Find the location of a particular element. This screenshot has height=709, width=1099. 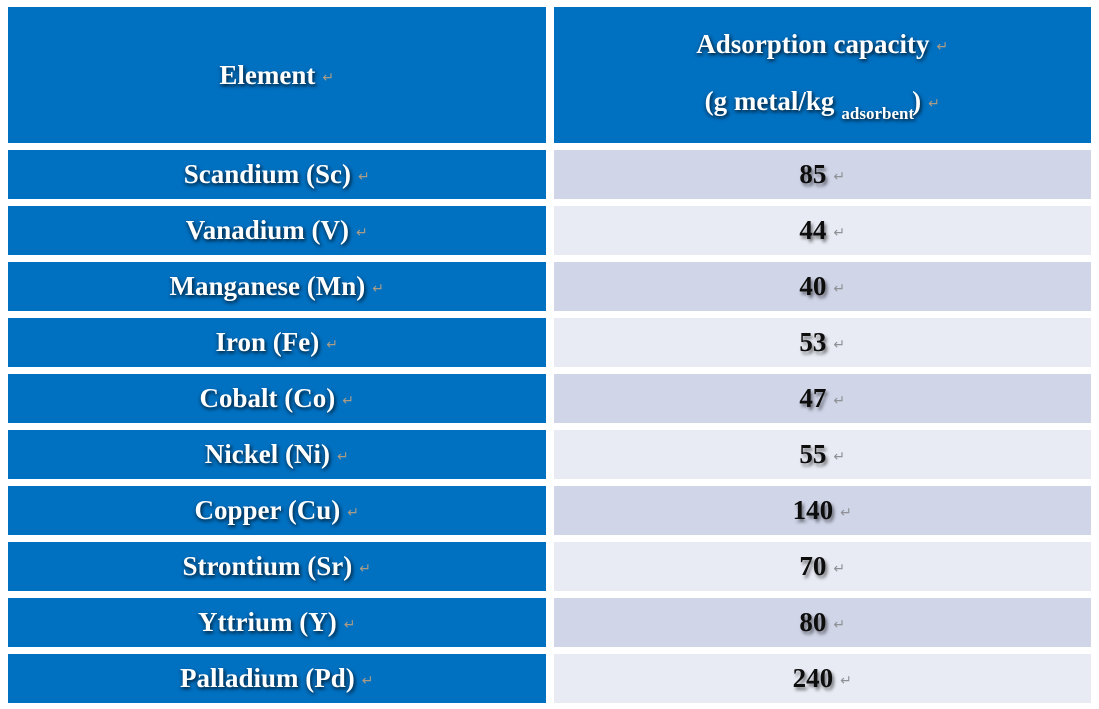

table-row: Copper (Cu) ↵ 140 ↵ is located at coordinates (549, 510).